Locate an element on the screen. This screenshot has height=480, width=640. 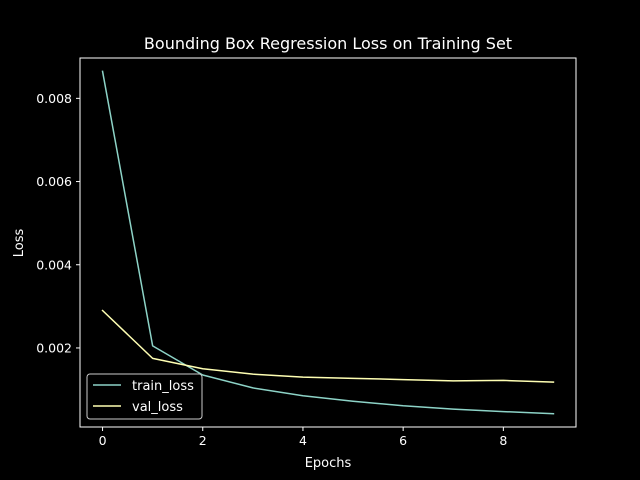
x-tick-label: 0 is located at coordinates (103, 440).